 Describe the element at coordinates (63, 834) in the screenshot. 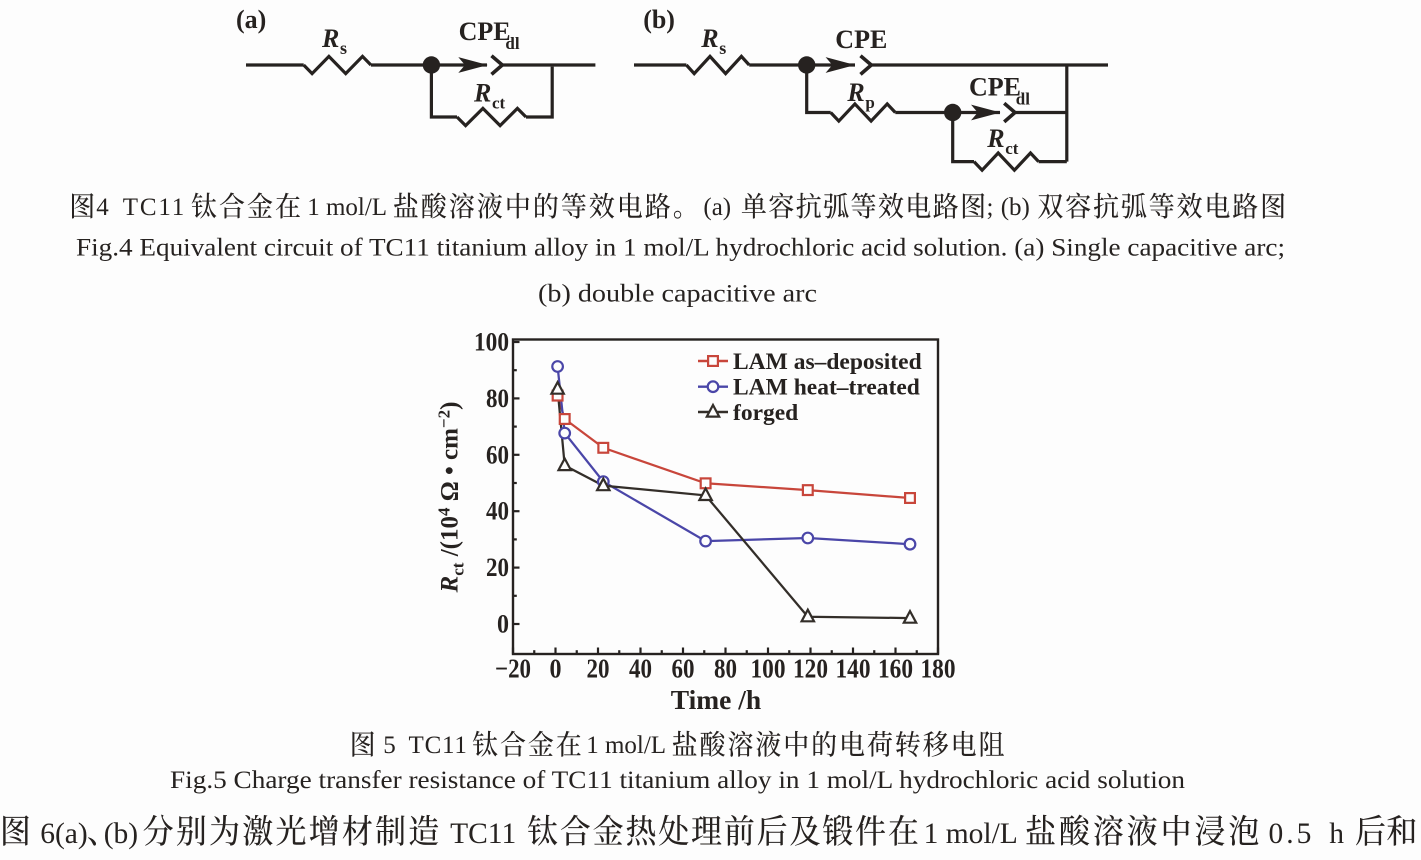

I see `svg-text: 6(a)` at that location.